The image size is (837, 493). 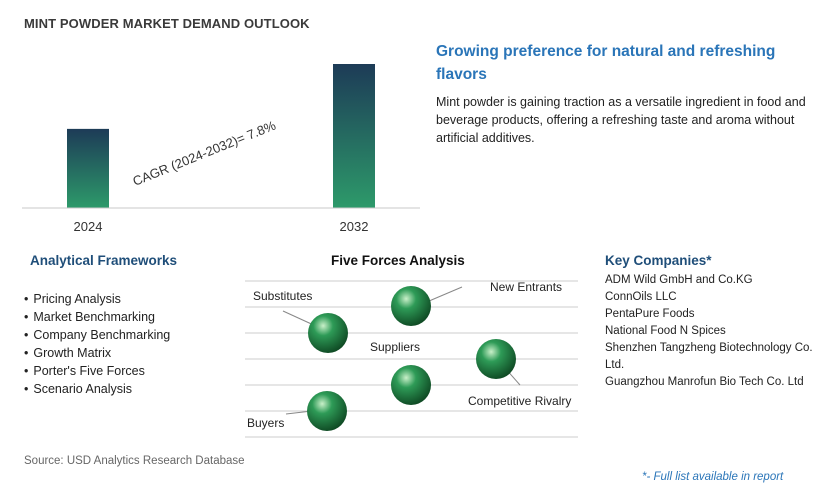 What do you see at coordinates (282, 296) in the screenshot?
I see `substitutes-label: Substitutes` at bounding box center [282, 296].